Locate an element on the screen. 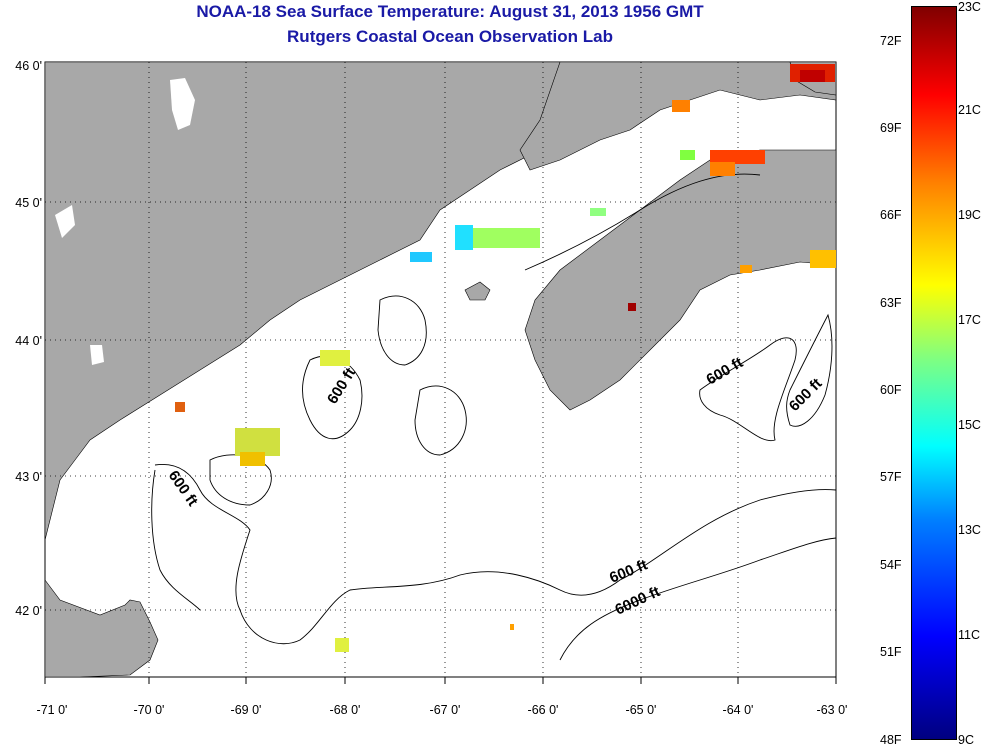 The height and width of the screenshot is (754, 984). lon-label: -67 0' is located at coordinates (445, 710).